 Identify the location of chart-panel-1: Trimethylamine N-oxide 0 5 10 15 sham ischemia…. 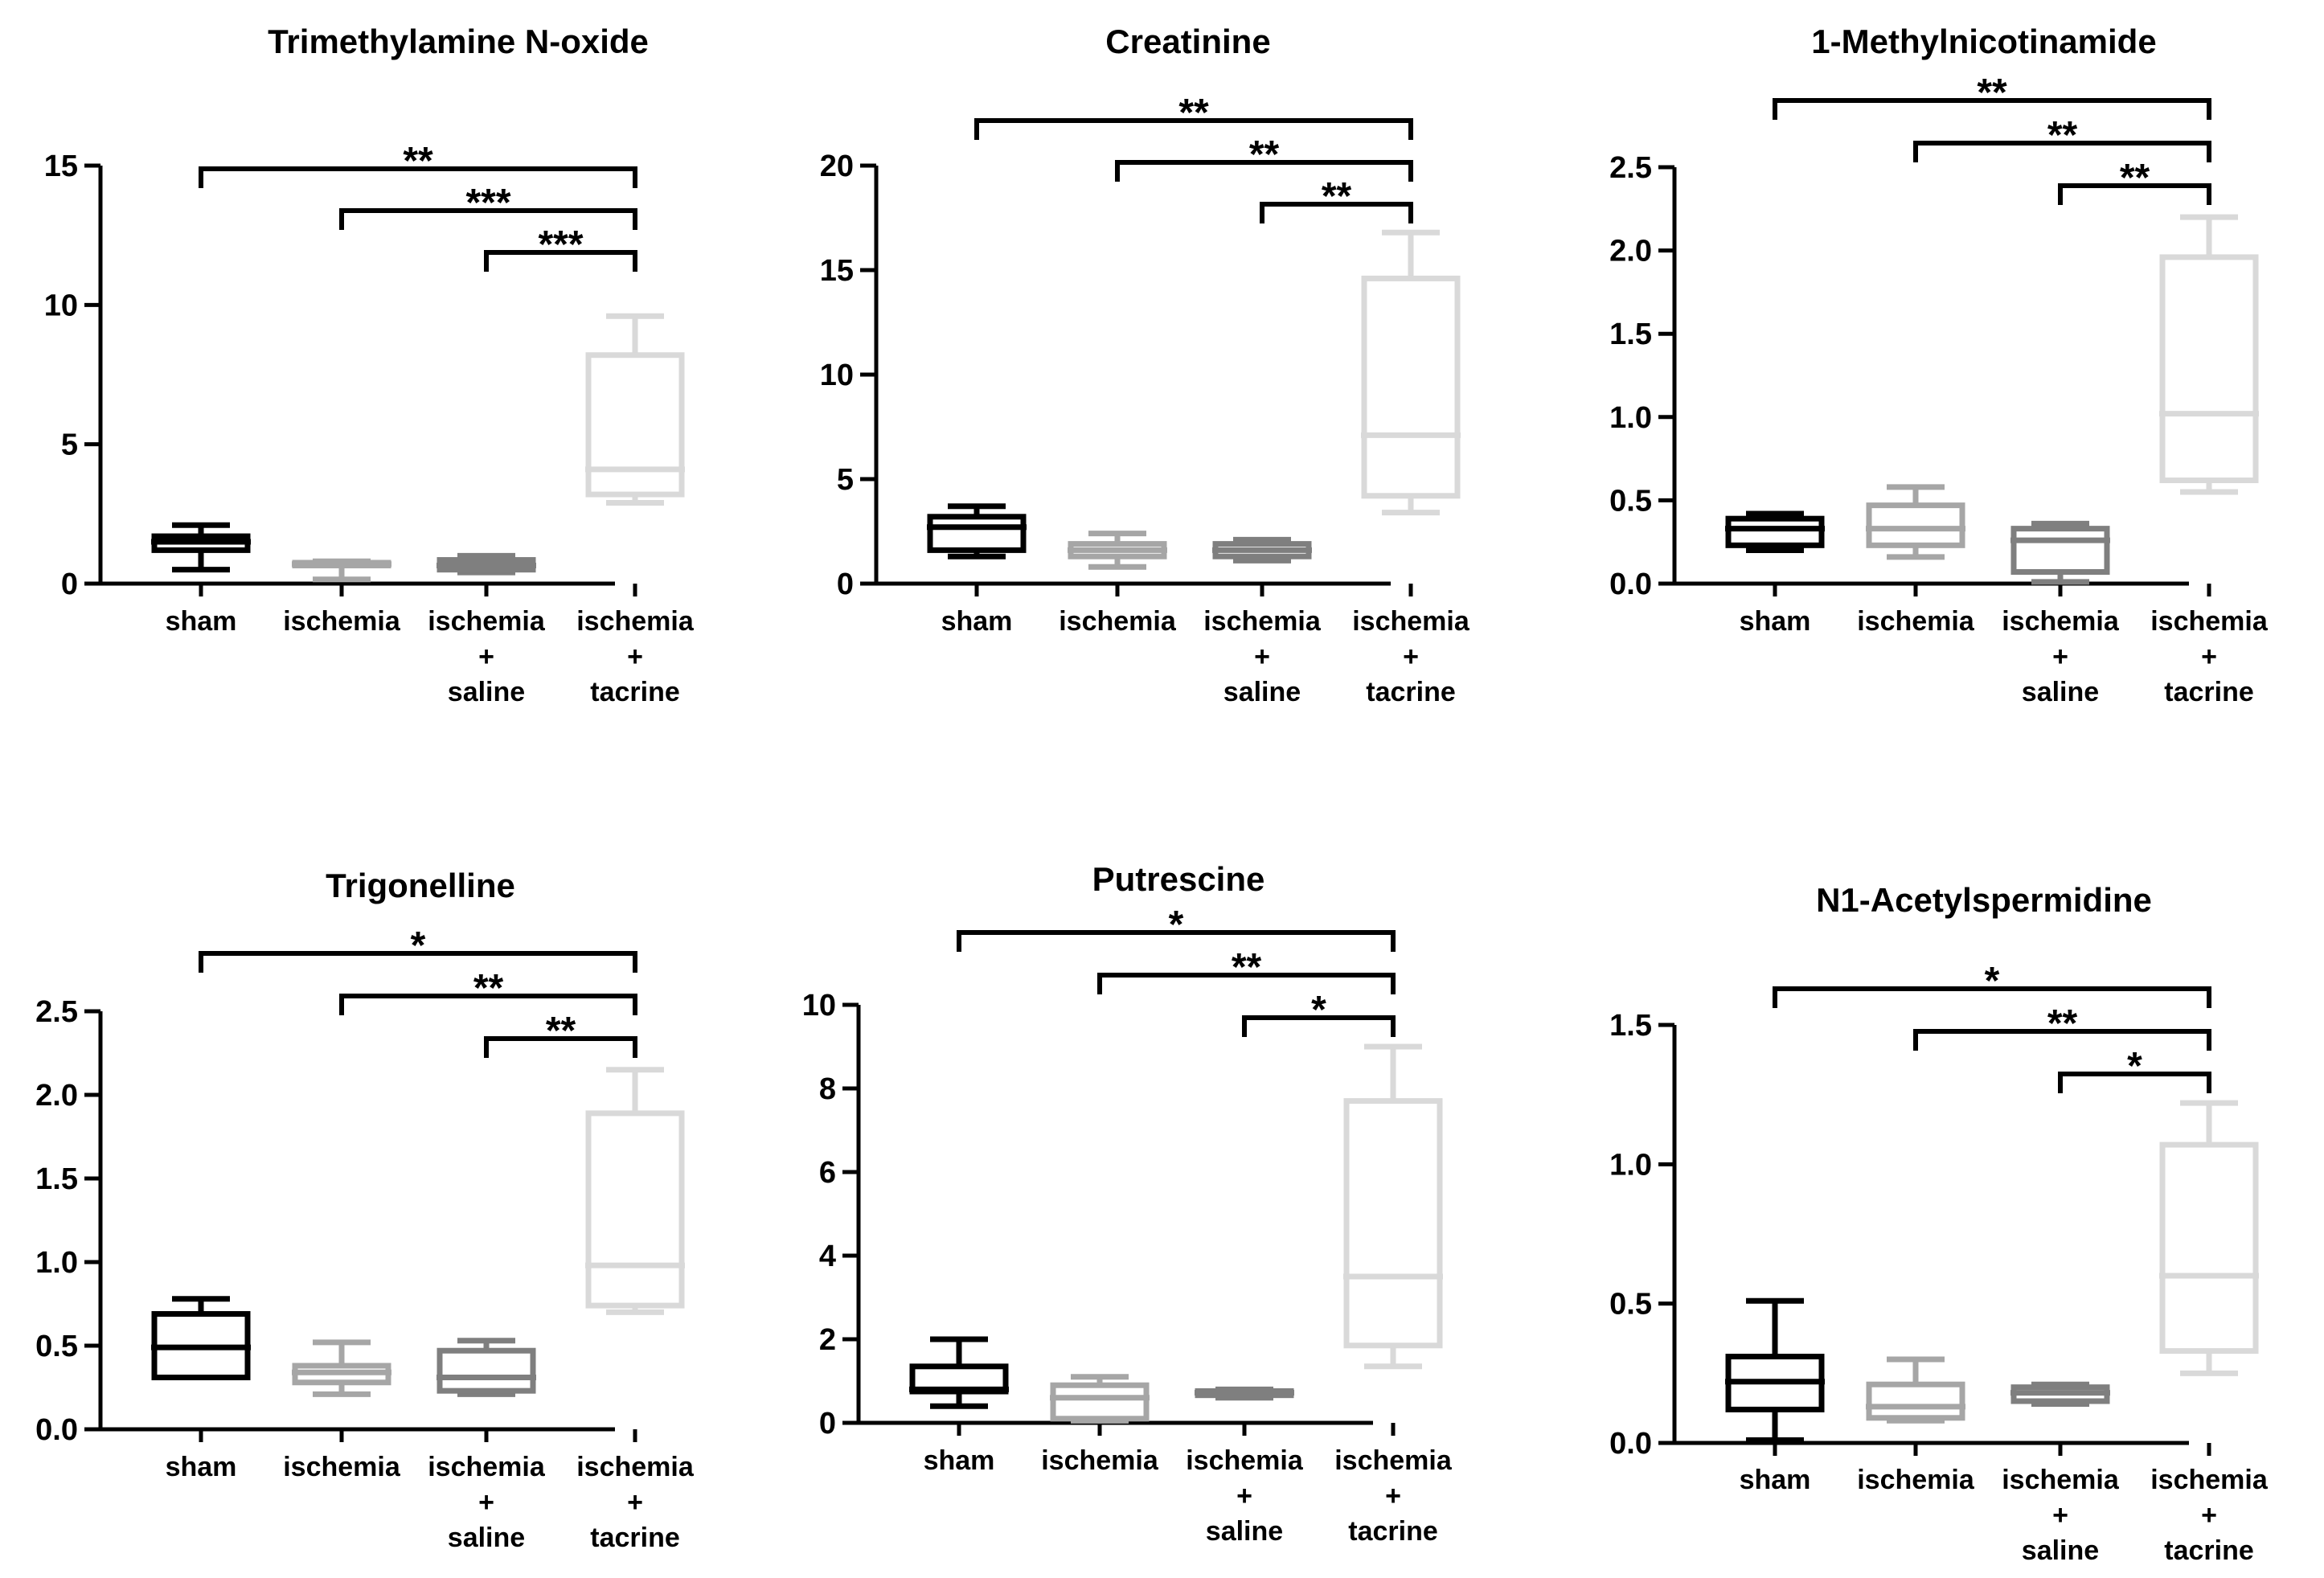
(369, 365).